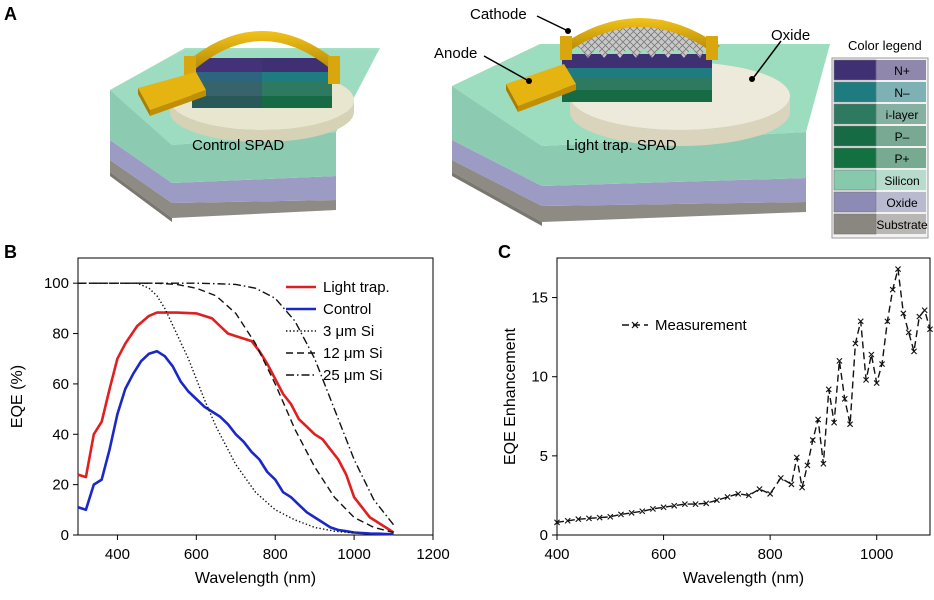  Describe the element at coordinates (353, 353) in the screenshot. I see `legend-entry-3: 12 μm Si` at that location.